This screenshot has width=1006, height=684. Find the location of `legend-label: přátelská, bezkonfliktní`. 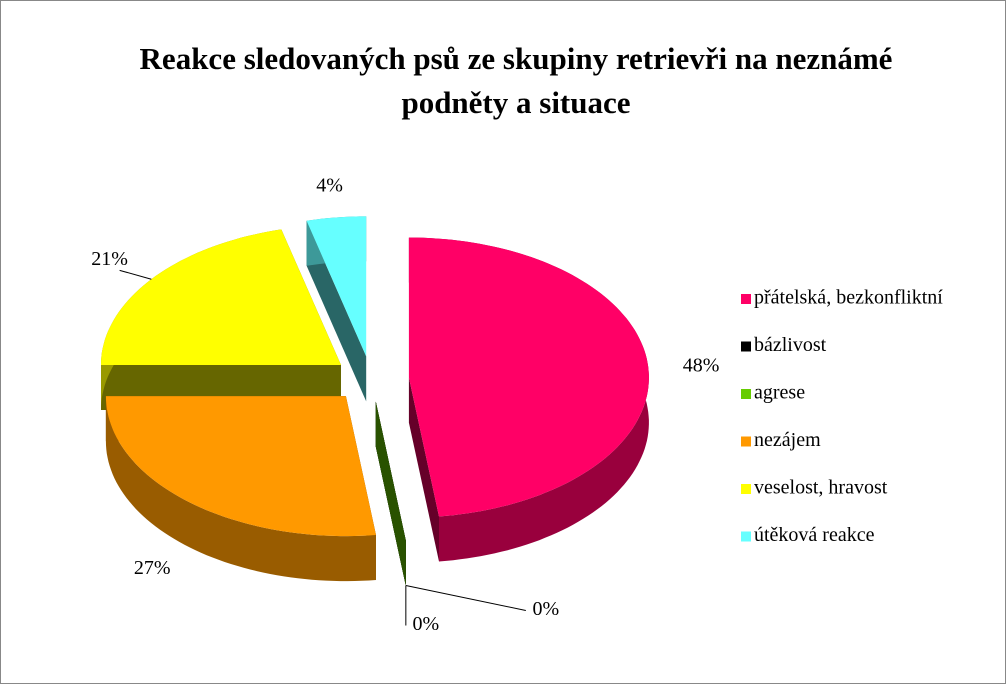

legend-label: přátelská, bezkonfliktní is located at coordinates (848, 298).